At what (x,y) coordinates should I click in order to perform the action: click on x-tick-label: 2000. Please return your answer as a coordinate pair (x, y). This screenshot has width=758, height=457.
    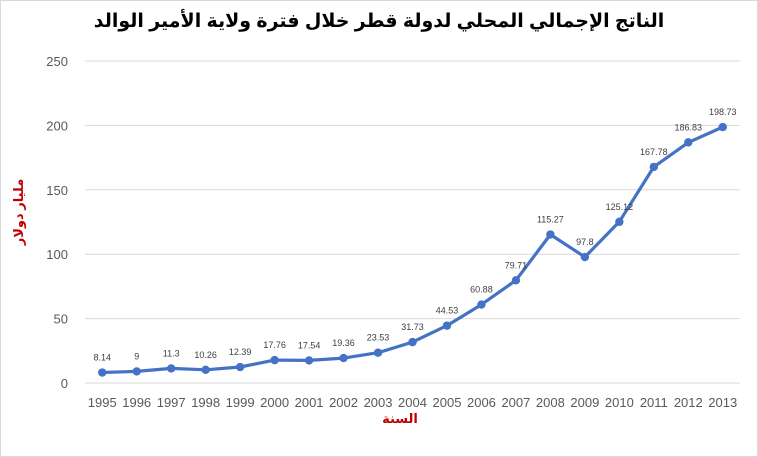
    Looking at the image, I should click on (274, 402).